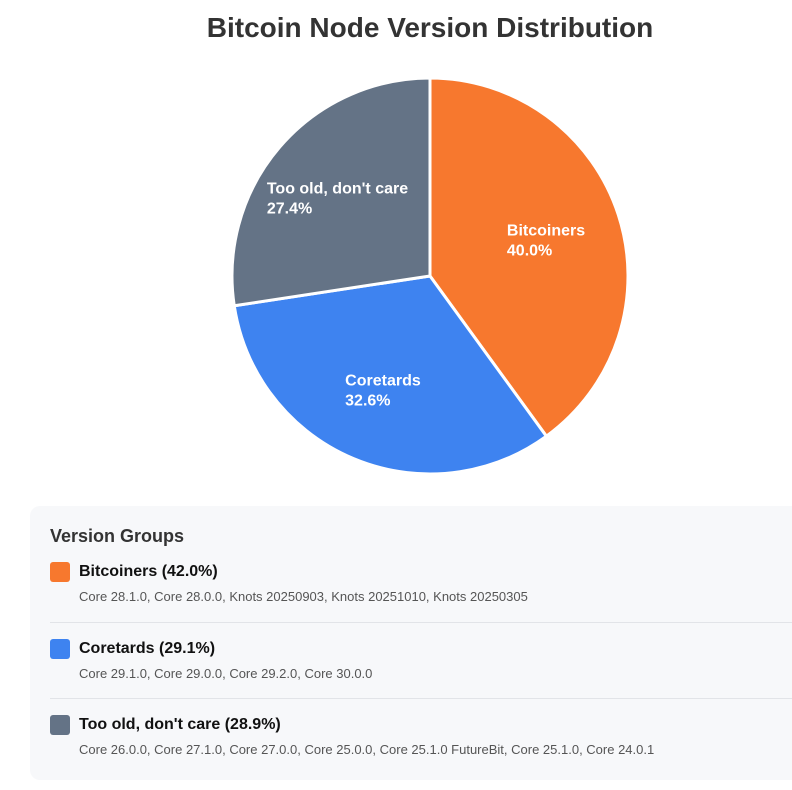 The height and width of the screenshot is (790, 792). What do you see at coordinates (337, 188) in the screenshot?
I see `slice-name-label: Too old, don't care` at bounding box center [337, 188].